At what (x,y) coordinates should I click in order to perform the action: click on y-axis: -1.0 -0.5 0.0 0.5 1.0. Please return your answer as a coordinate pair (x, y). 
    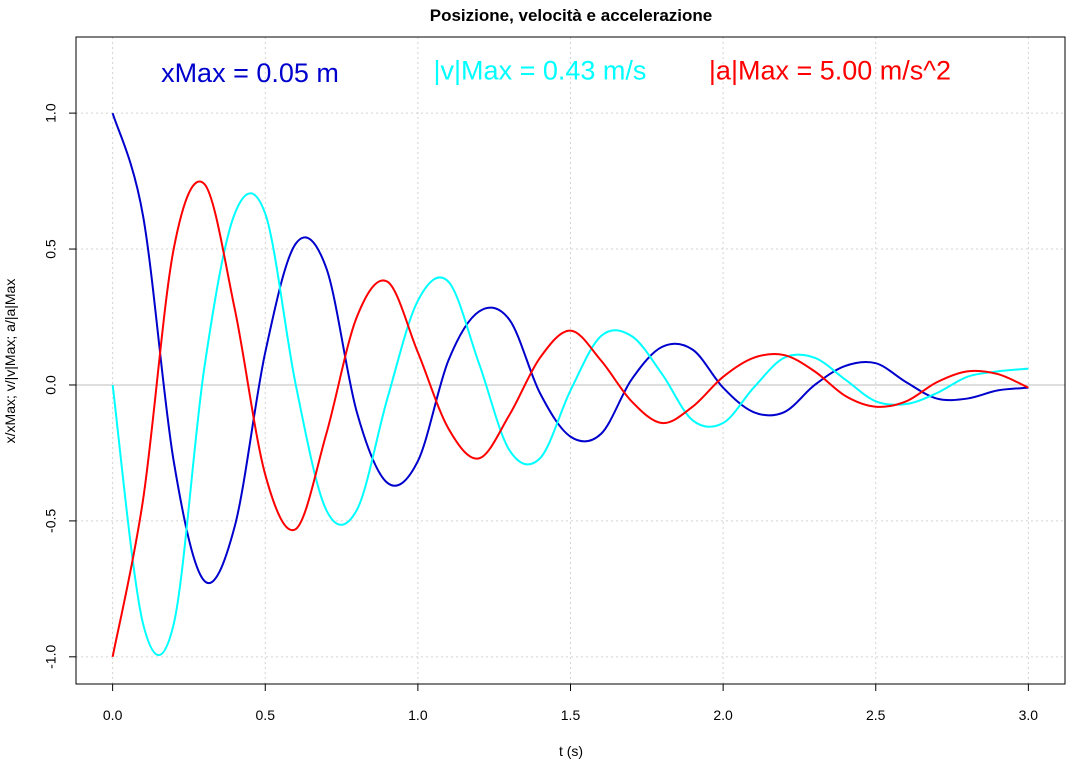
    Looking at the image, I should click on (60, 386).